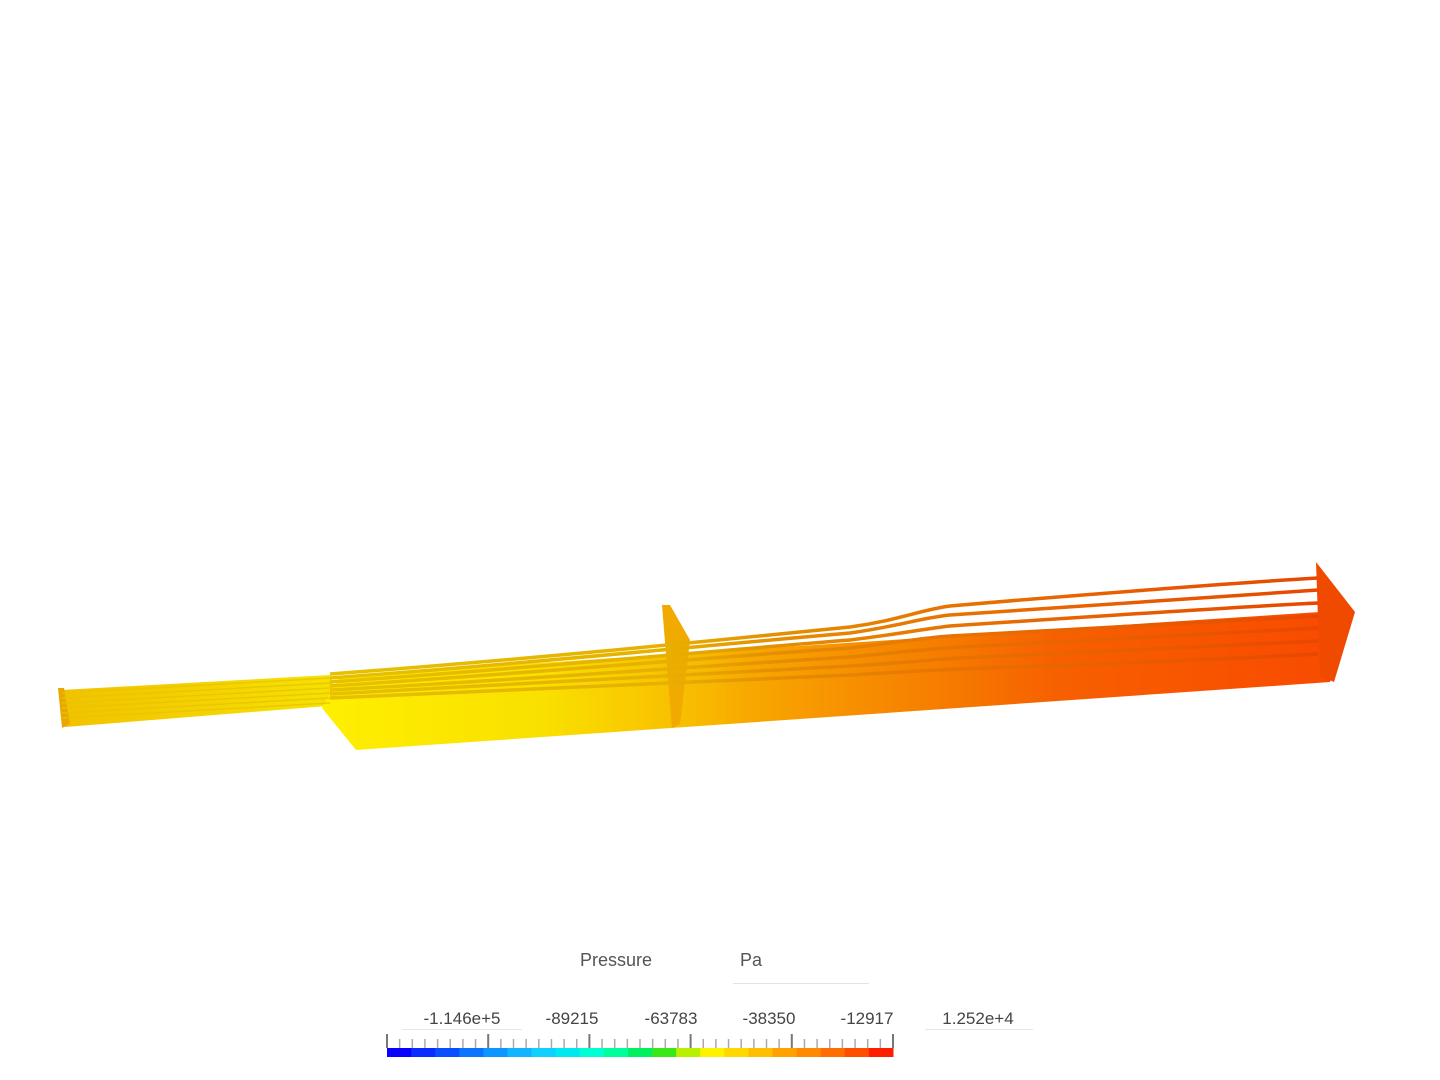  Describe the element at coordinates (1335, 622) in the screenshot. I see `outlet-face` at that location.